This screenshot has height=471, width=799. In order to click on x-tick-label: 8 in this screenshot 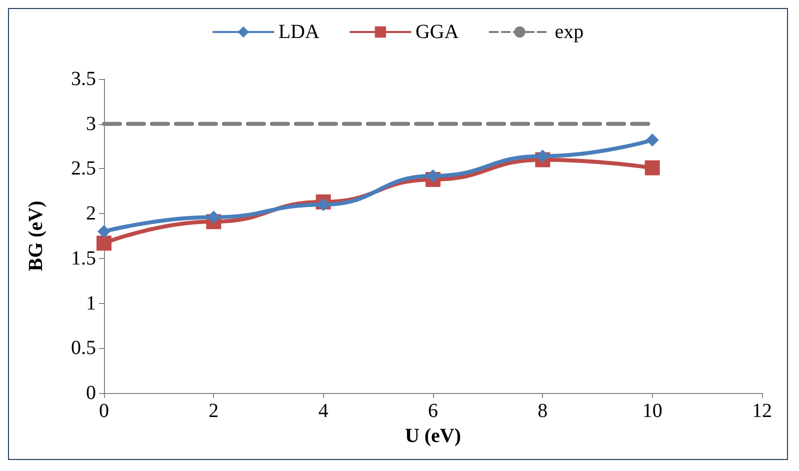, I will do `click(543, 411)`.